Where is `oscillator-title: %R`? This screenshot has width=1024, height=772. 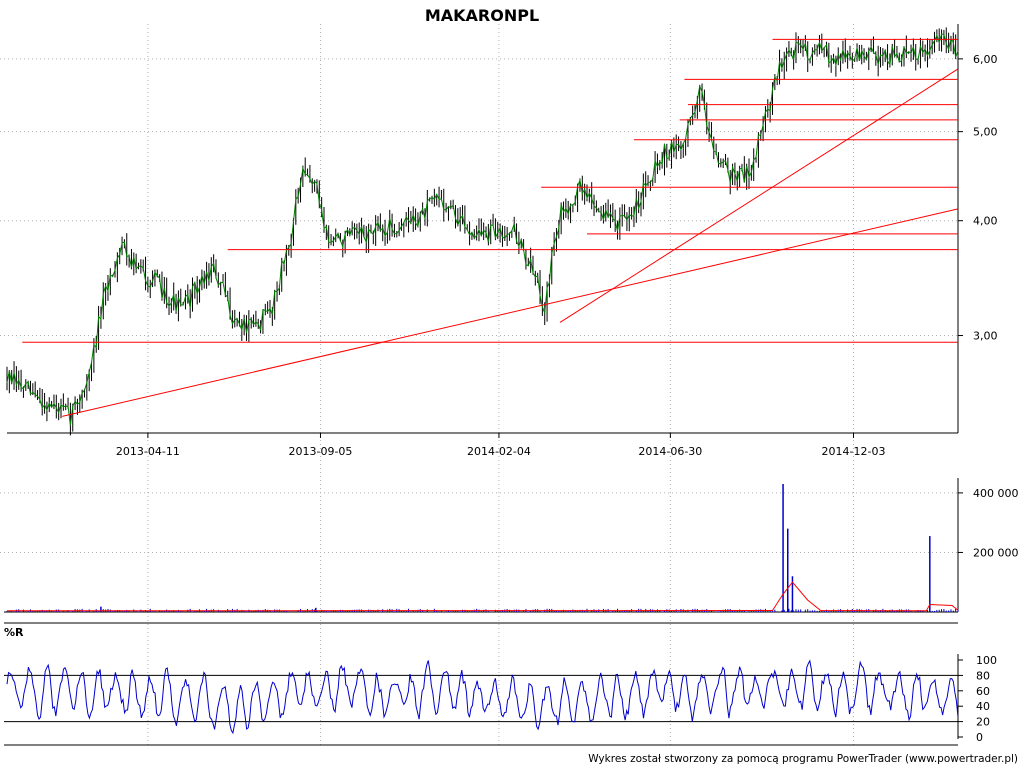 oscillator-title: %R is located at coordinates (14, 632).